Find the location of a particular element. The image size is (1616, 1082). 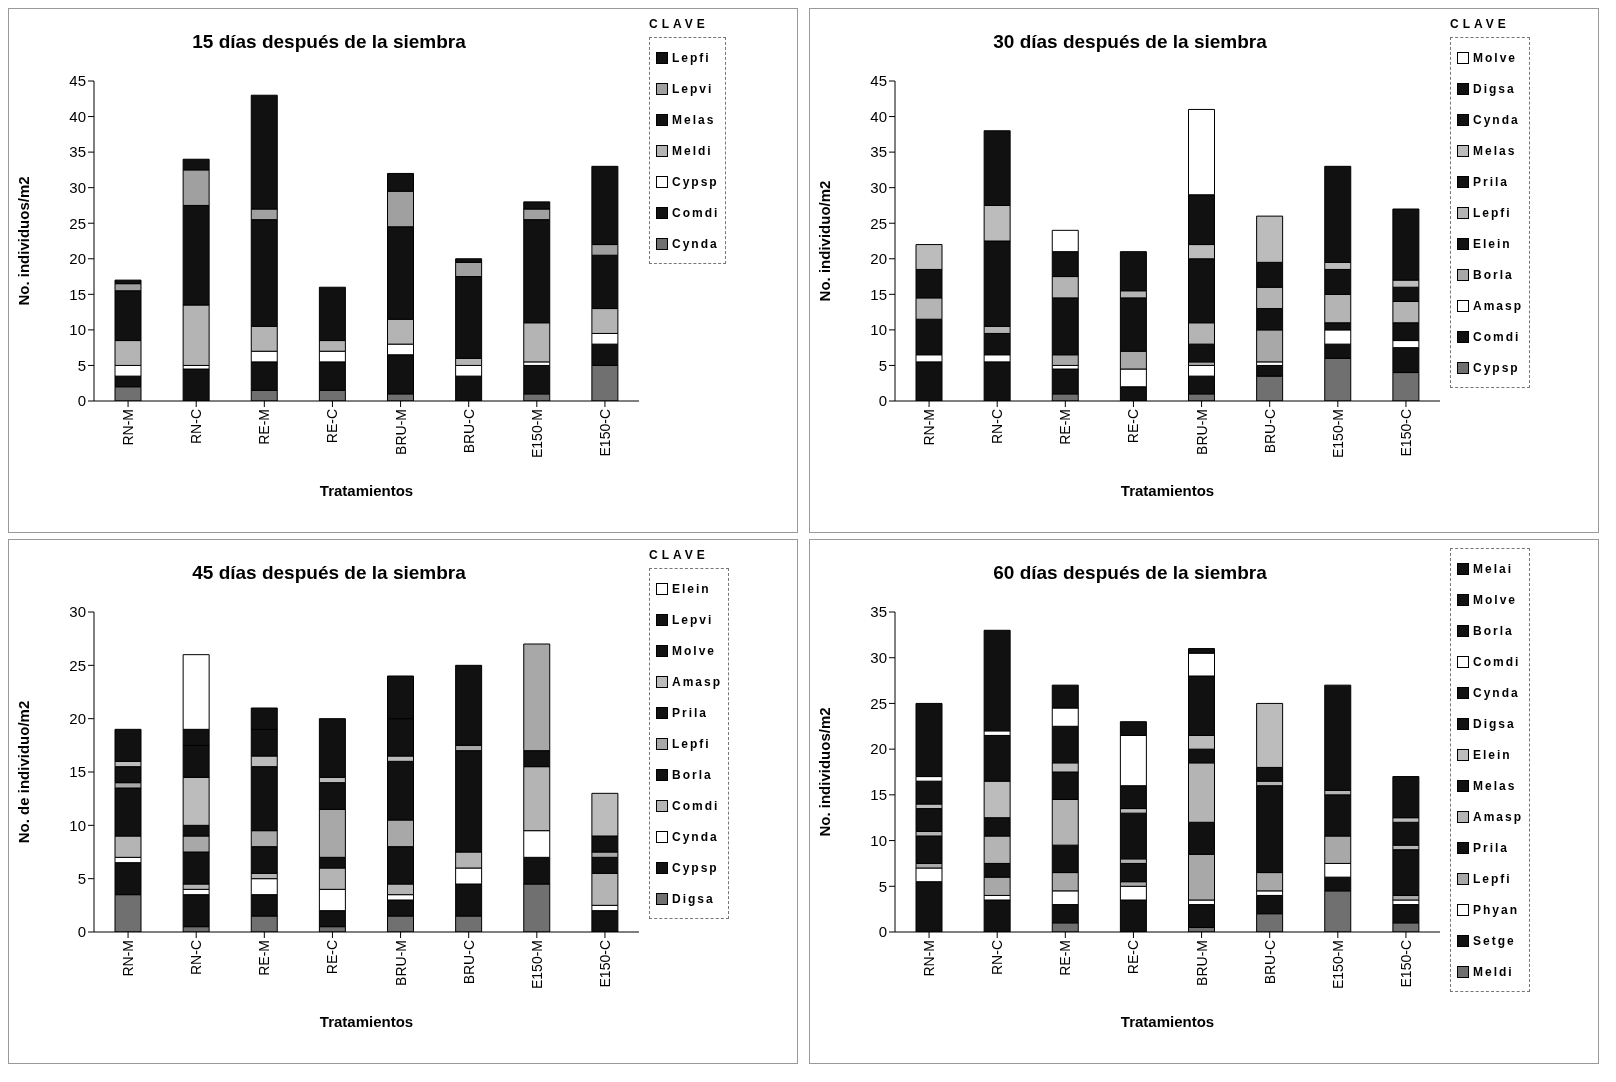

chart-title: 45 días después de la siembra is located at coordinates (329, 573).